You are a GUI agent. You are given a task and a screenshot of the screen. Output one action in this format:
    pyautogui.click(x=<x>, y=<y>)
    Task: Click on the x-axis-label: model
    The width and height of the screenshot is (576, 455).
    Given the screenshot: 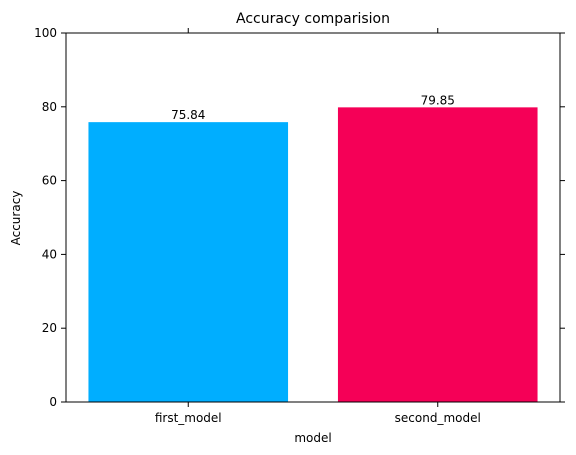 What is the action you would take?
    pyautogui.click(x=312, y=438)
    